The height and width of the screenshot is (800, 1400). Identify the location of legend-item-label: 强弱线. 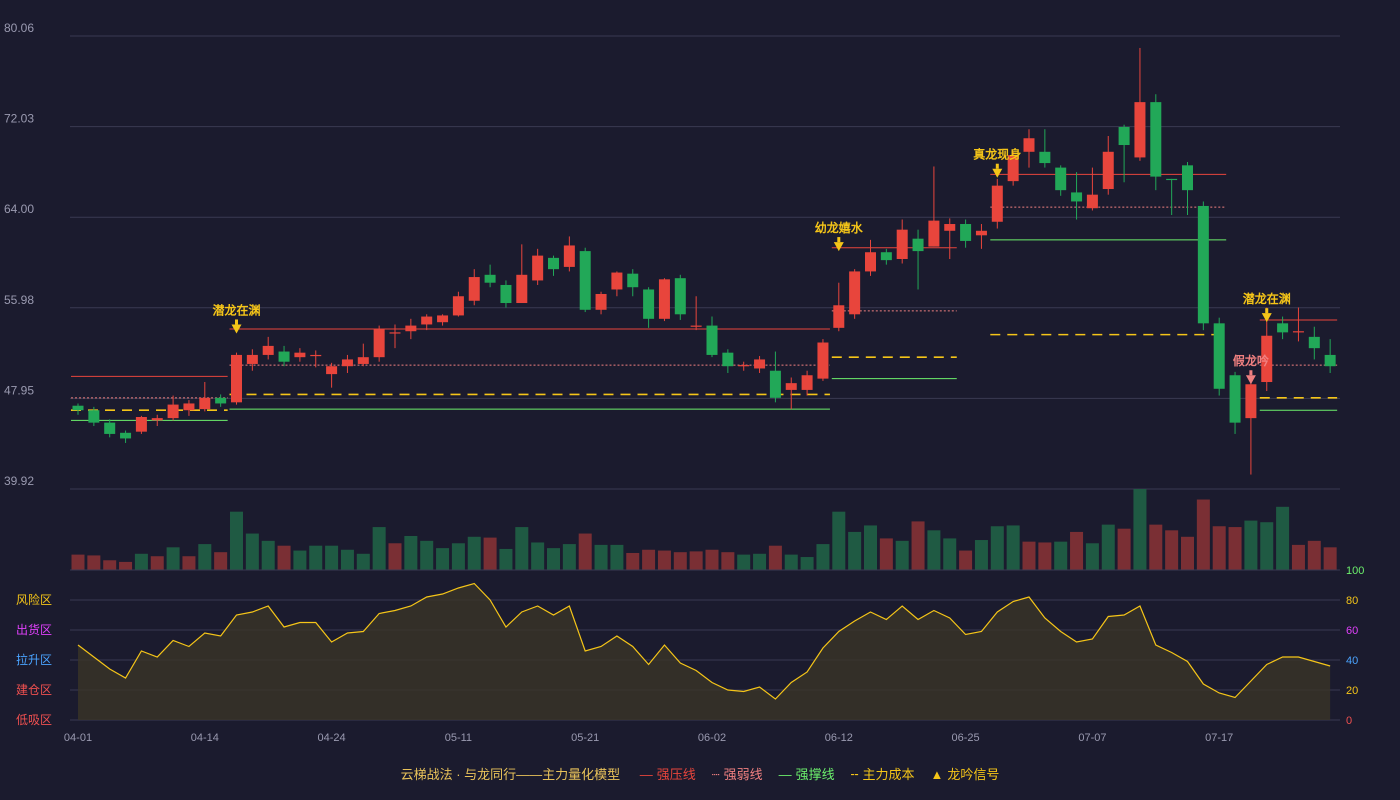
(743, 774).